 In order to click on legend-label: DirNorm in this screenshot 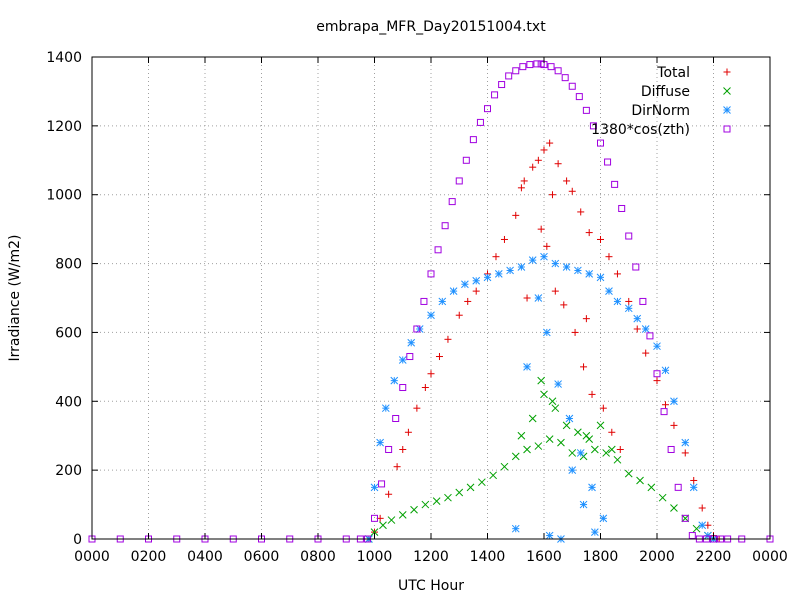, I will do `click(660, 111)`.